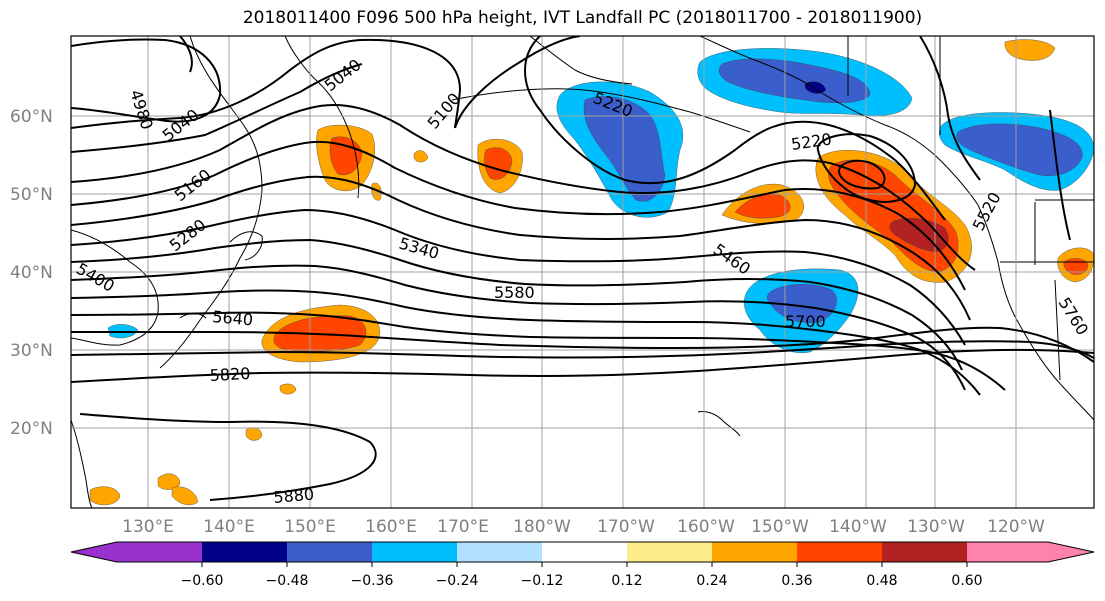 The width and height of the screenshot is (1105, 601). I want to click on colorbar-tick-label: 0.12, so click(626, 581).